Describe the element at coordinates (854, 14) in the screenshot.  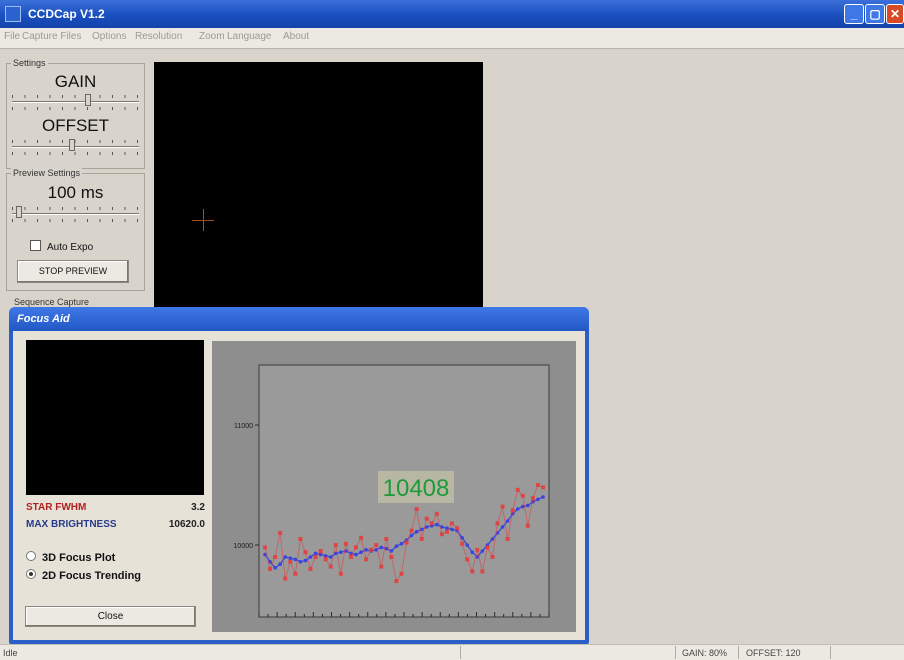
I see `minimize-icon: _` at that location.